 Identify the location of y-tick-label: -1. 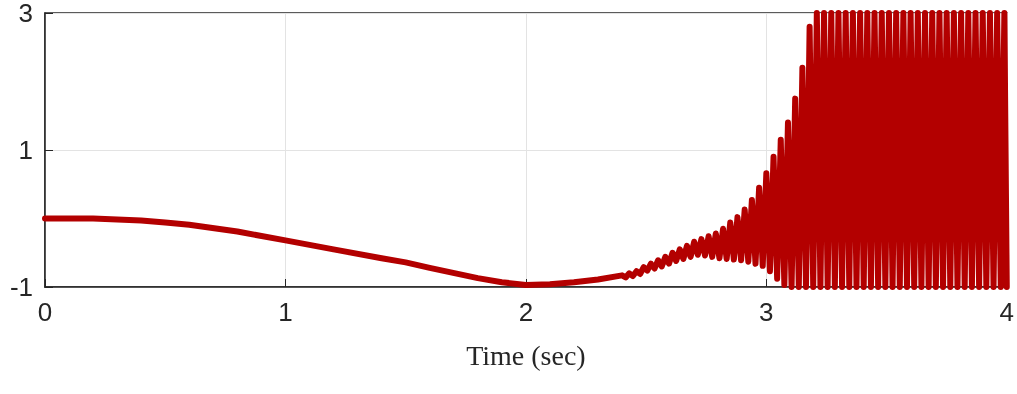
(21, 287).